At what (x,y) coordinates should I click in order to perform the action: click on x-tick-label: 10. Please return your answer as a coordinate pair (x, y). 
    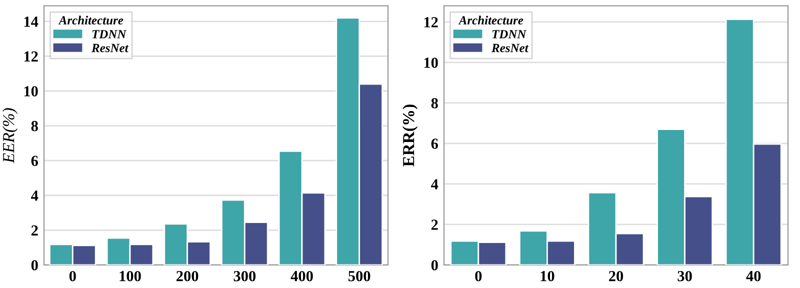
    Looking at the image, I should click on (547, 276).